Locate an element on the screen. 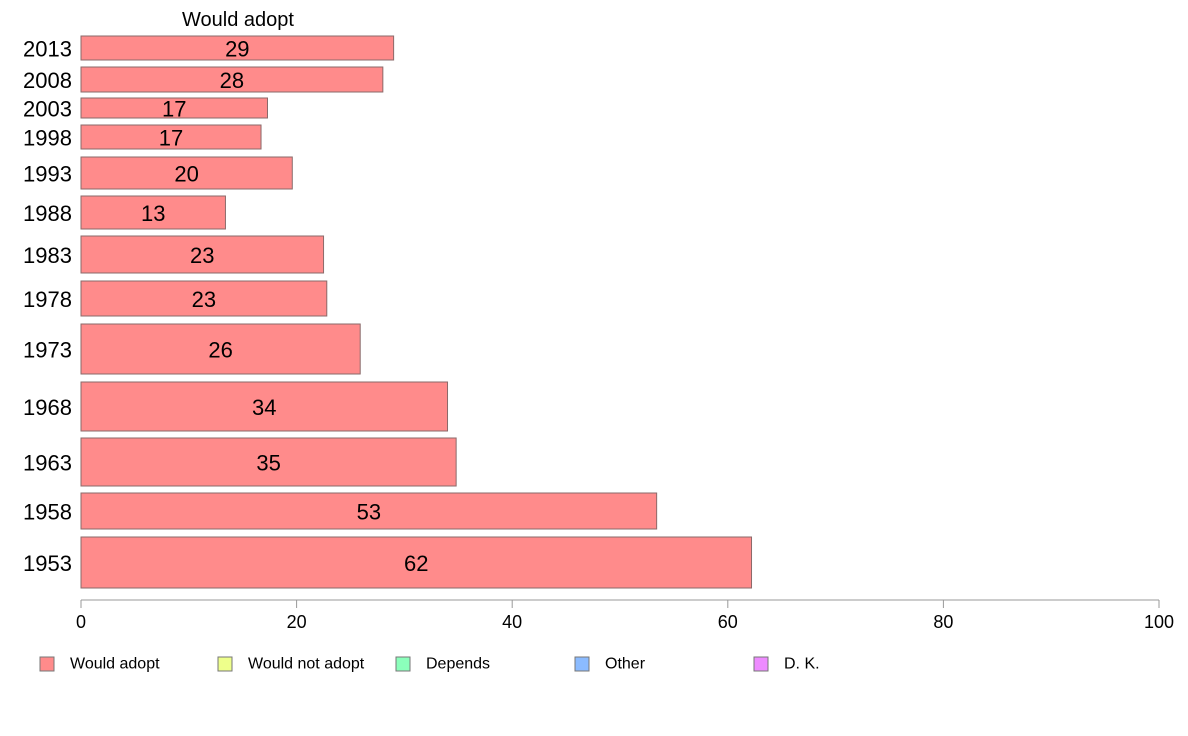 The image size is (1188, 736). category-label-1988: 1988 is located at coordinates (47, 213).